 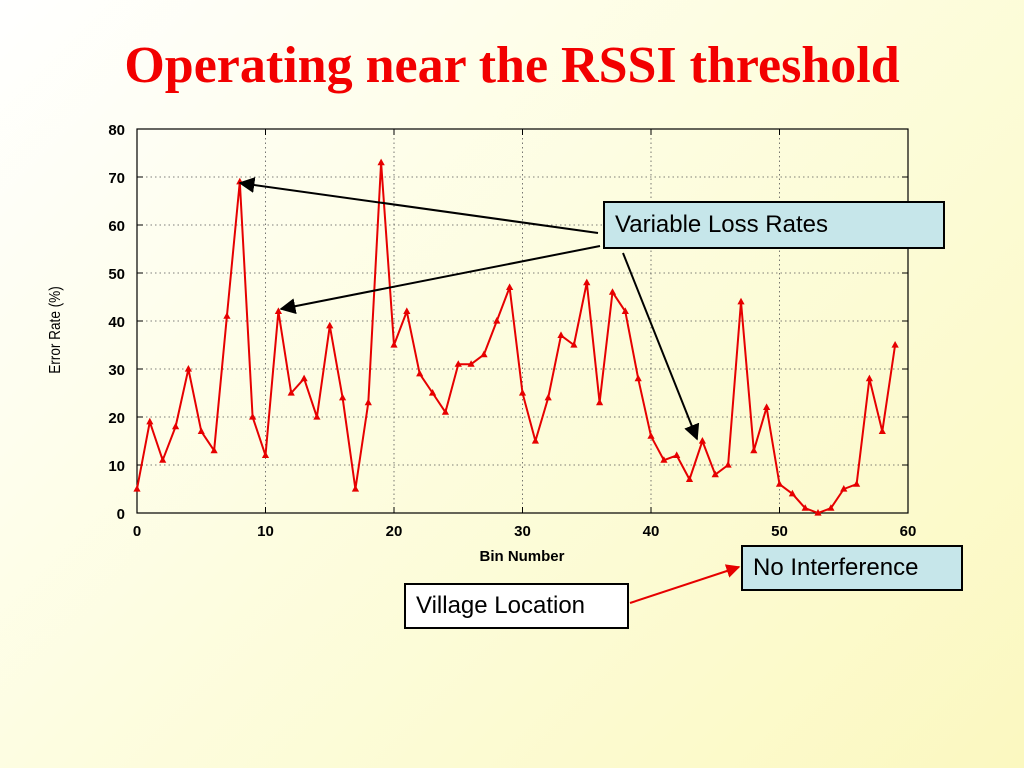 I want to click on slide-title: Operating near the RSSI threshold, so click(x=512, y=65).